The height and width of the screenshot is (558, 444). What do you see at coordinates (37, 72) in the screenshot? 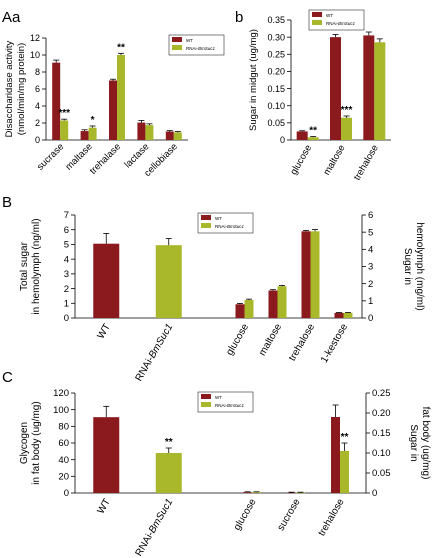
I see `Aa-y-axis-tick-label: 8` at bounding box center [37, 72].